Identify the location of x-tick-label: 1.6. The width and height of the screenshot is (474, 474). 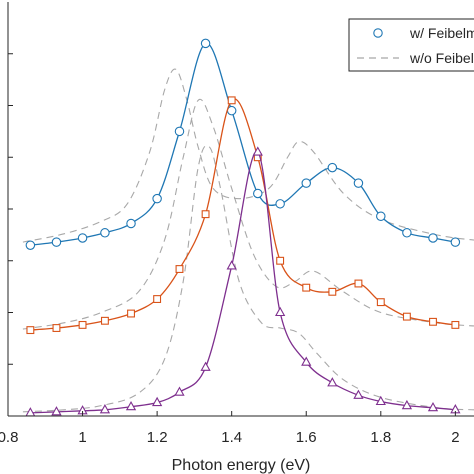
(306, 437).